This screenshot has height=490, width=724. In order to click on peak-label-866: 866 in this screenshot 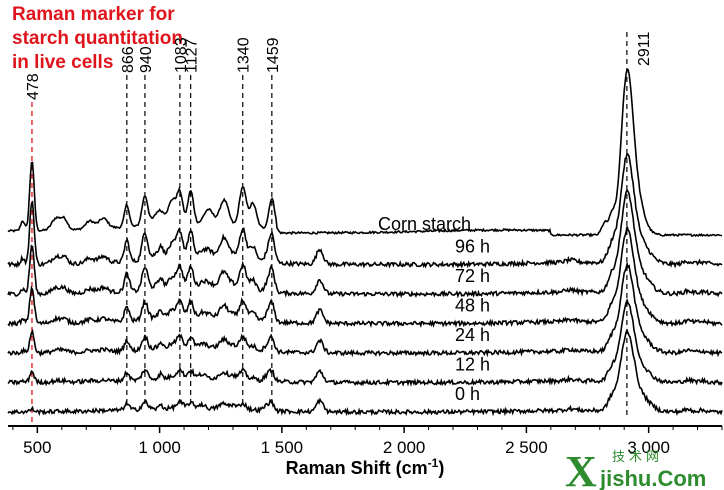, I will do `click(128, 59)`.